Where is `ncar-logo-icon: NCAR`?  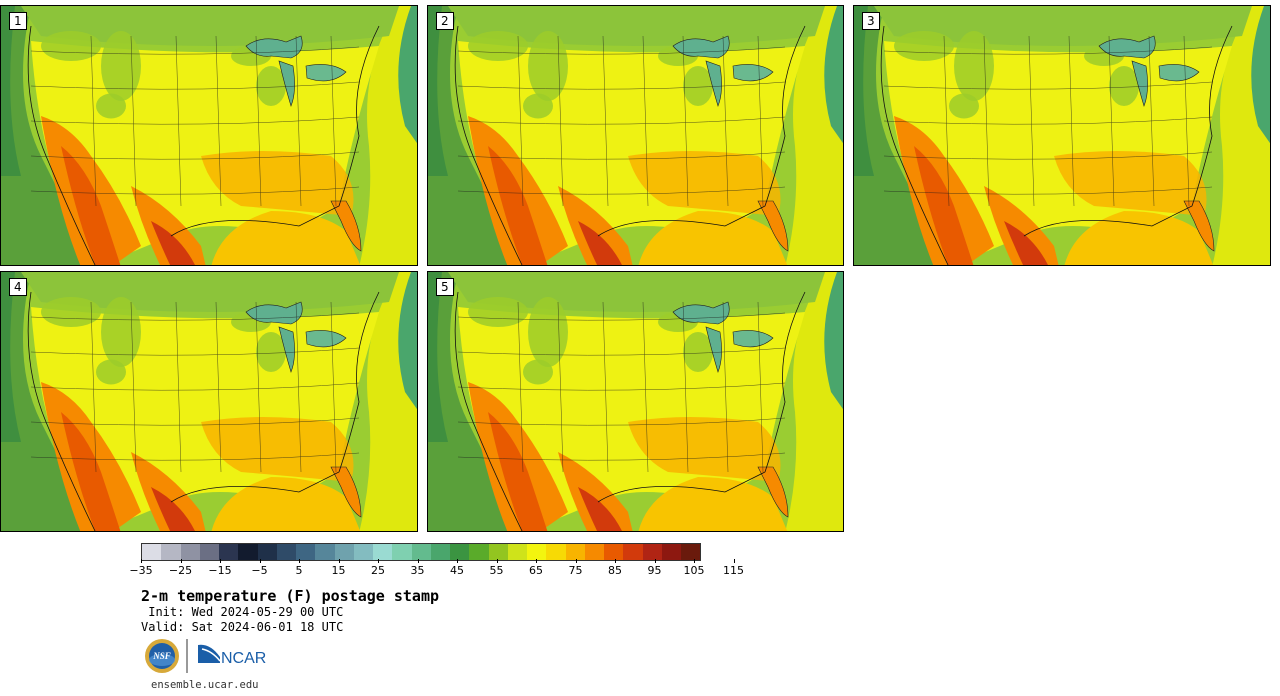
ncar-logo-icon: NCAR is located at coordinates (232, 655).